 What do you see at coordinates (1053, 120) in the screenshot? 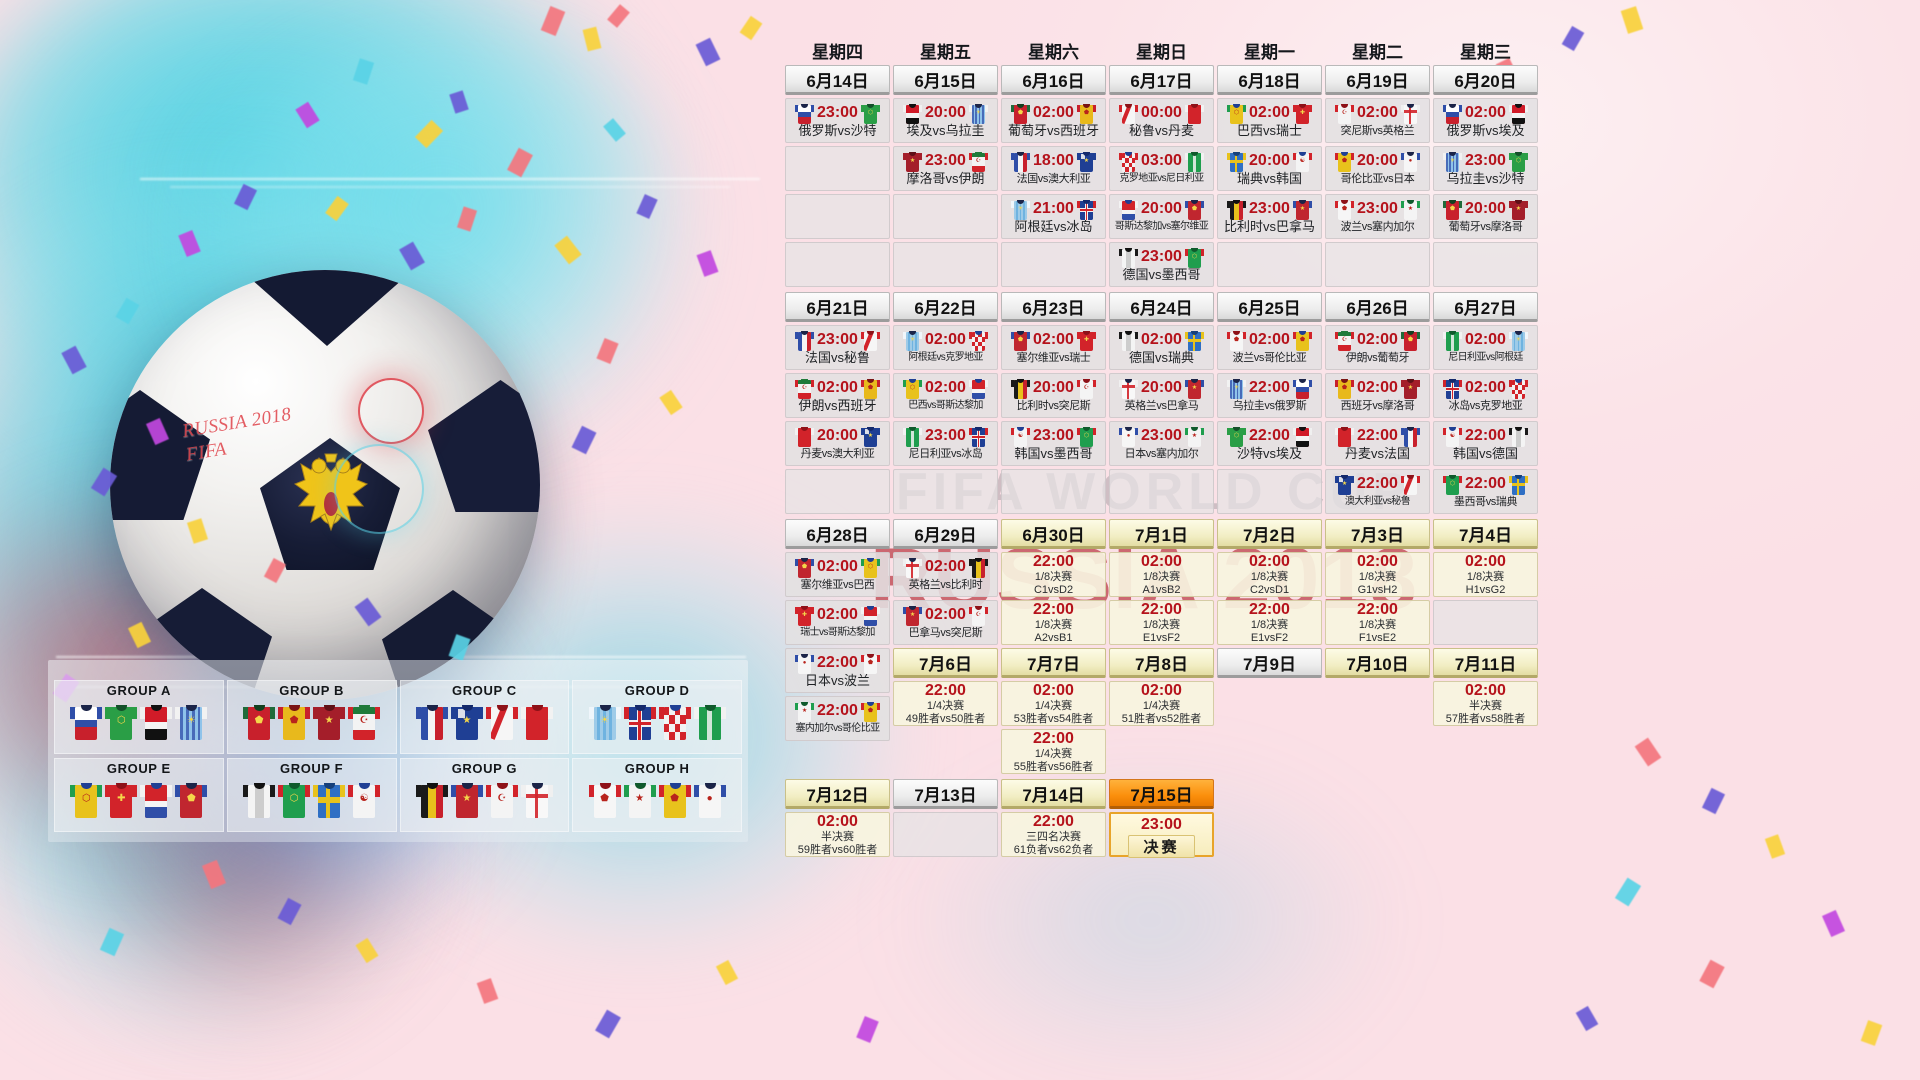
I see `match-cell: ⬟ 02:00 ⬟ 葡萄牙vs西班牙` at bounding box center [1053, 120].